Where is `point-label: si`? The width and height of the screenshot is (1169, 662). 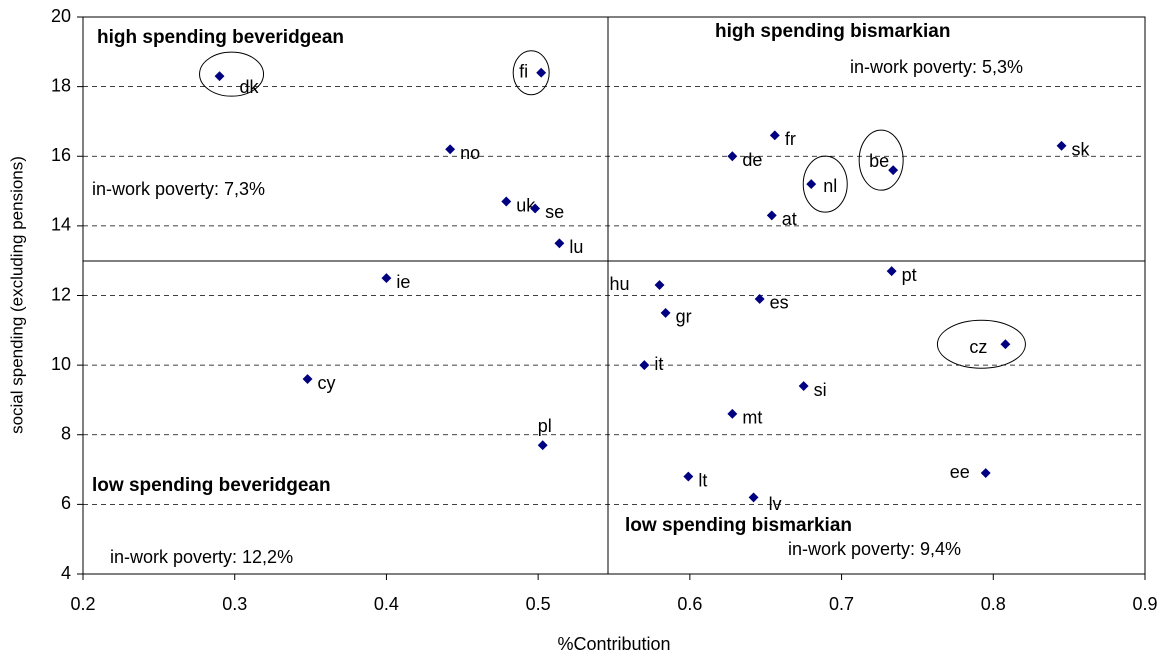 point-label: si is located at coordinates (820, 390).